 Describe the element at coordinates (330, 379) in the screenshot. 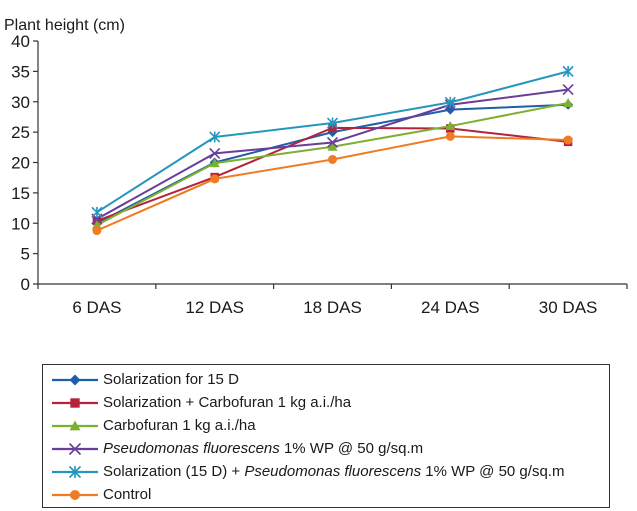

I see `legend-item: Solarization for 15 D` at that location.